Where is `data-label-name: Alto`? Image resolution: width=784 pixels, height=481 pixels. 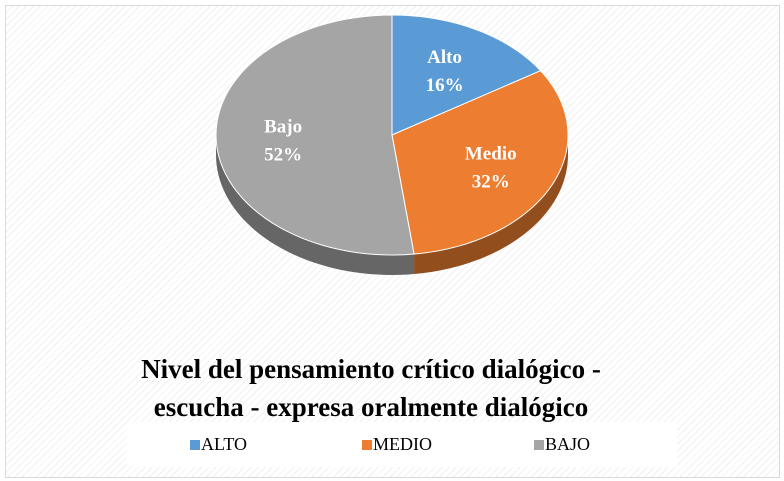
data-label-name: Alto is located at coordinates (444, 57).